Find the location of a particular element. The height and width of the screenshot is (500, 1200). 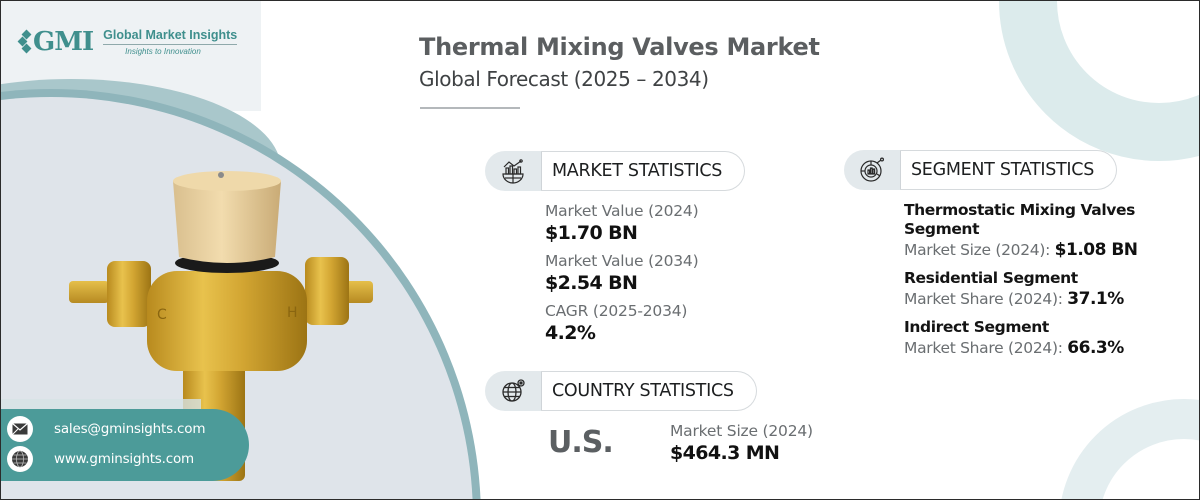

segment-statistics-header: SEGMENT STATISTICS is located at coordinates (981, 170).